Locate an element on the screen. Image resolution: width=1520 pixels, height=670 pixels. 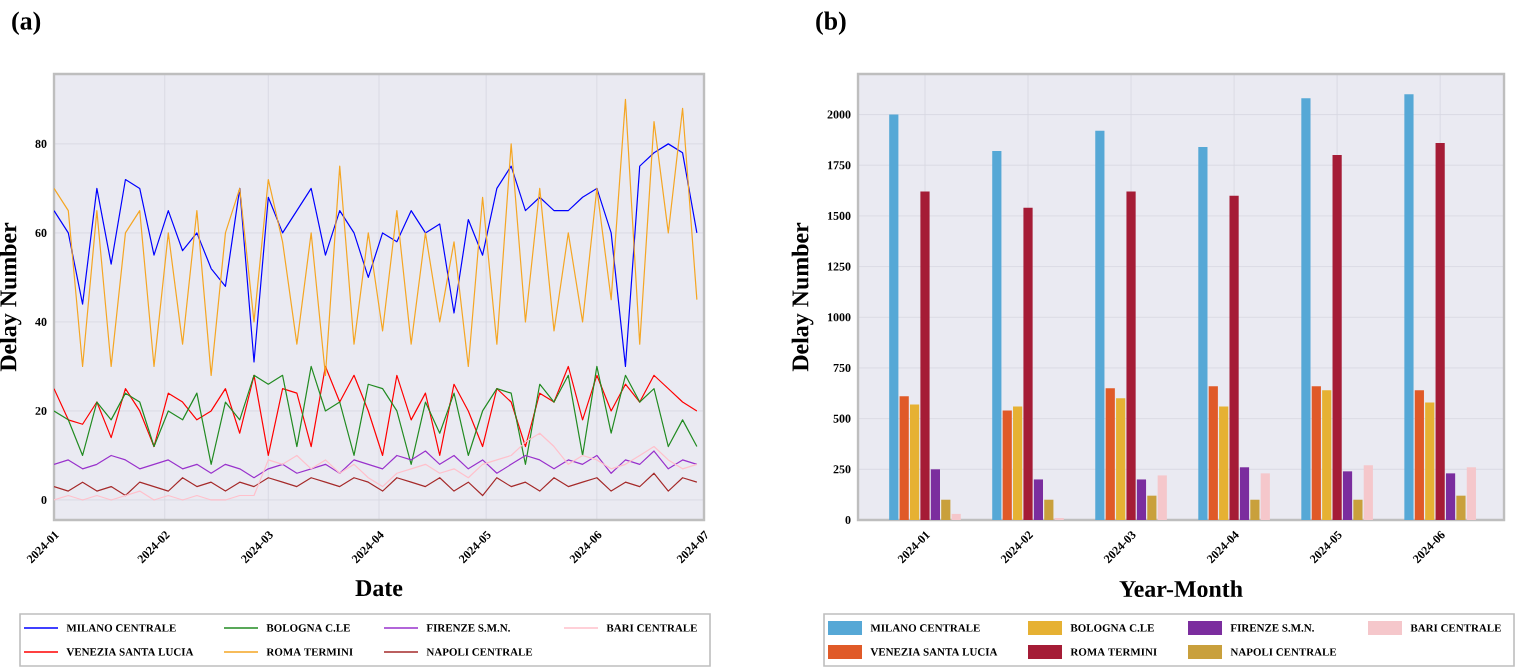
chart-title: (a) is located at coordinates (26, 23).